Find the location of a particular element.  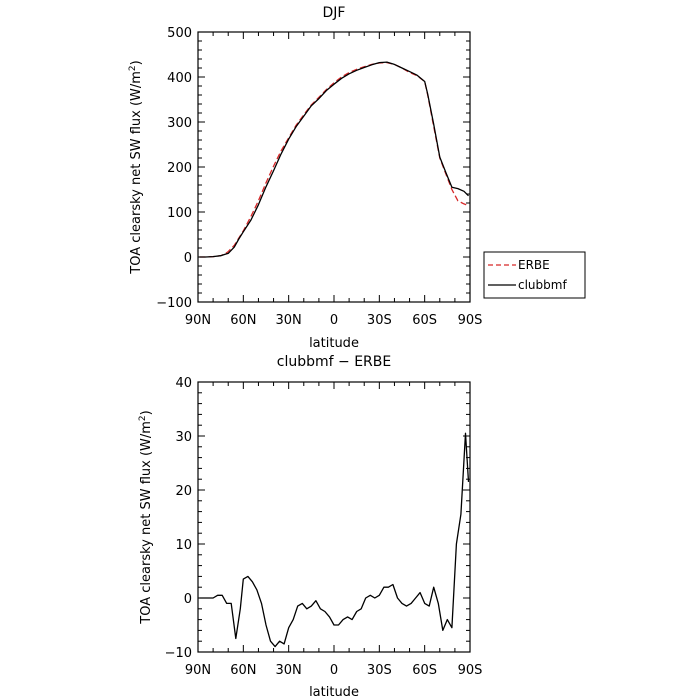

legend-box is located at coordinates (534, 275).